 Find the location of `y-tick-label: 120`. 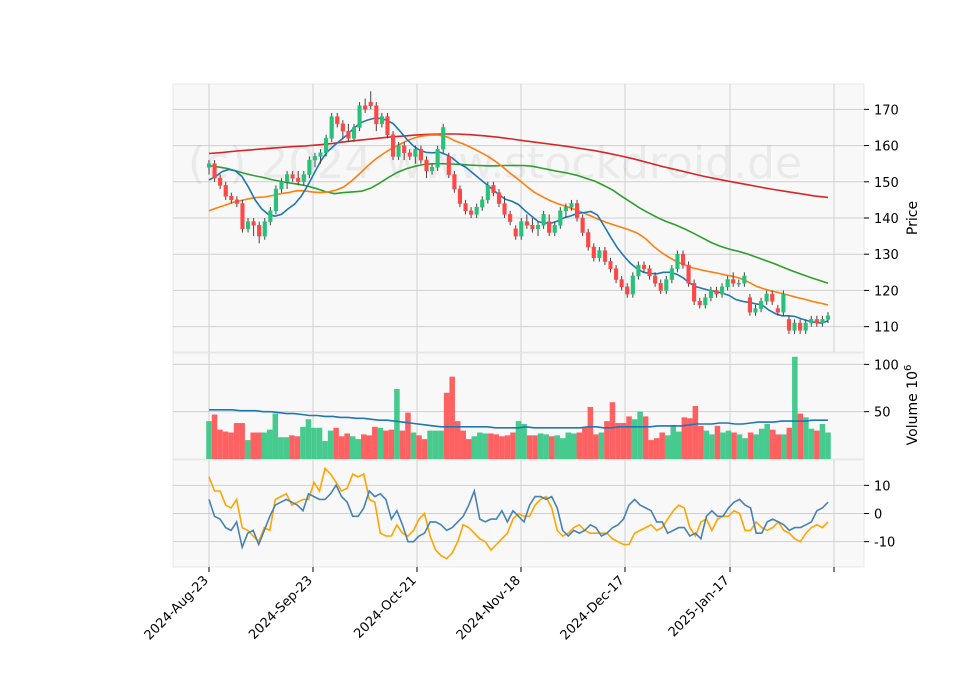

y-tick-label: 120 is located at coordinates (886, 291).